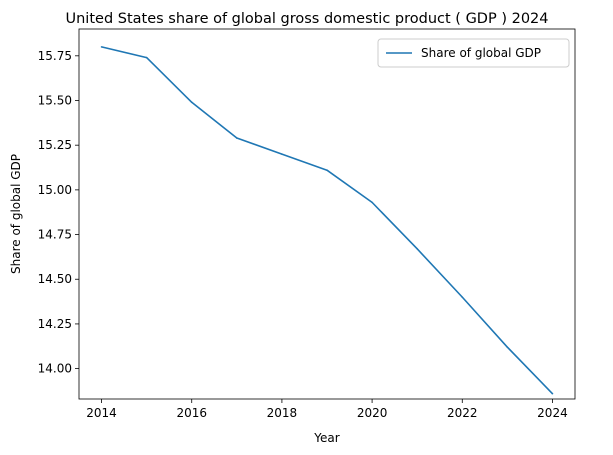 The image size is (613, 455). Describe the element at coordinates (326, 438) in the screenshot. I see `x-axis-label: Year` at that location.